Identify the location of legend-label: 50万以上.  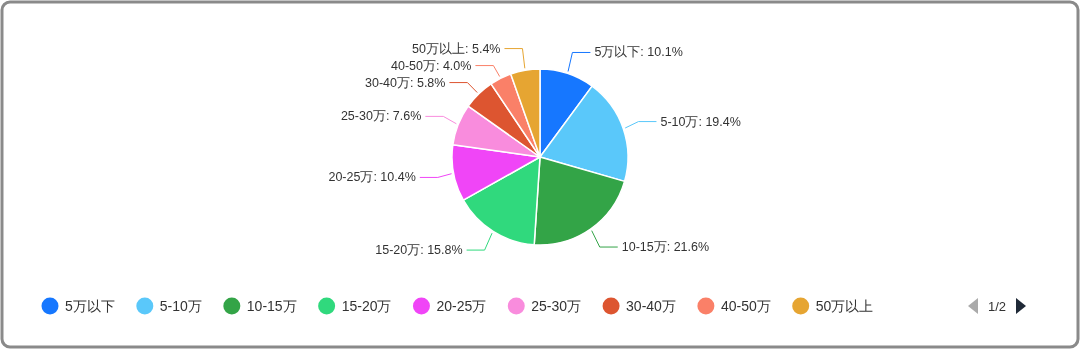
(844, 306).